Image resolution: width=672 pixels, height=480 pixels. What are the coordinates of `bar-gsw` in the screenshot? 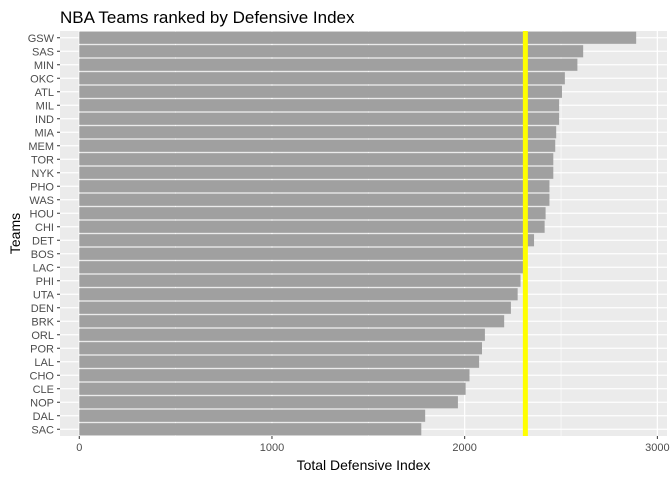 It's located at (358, 37).